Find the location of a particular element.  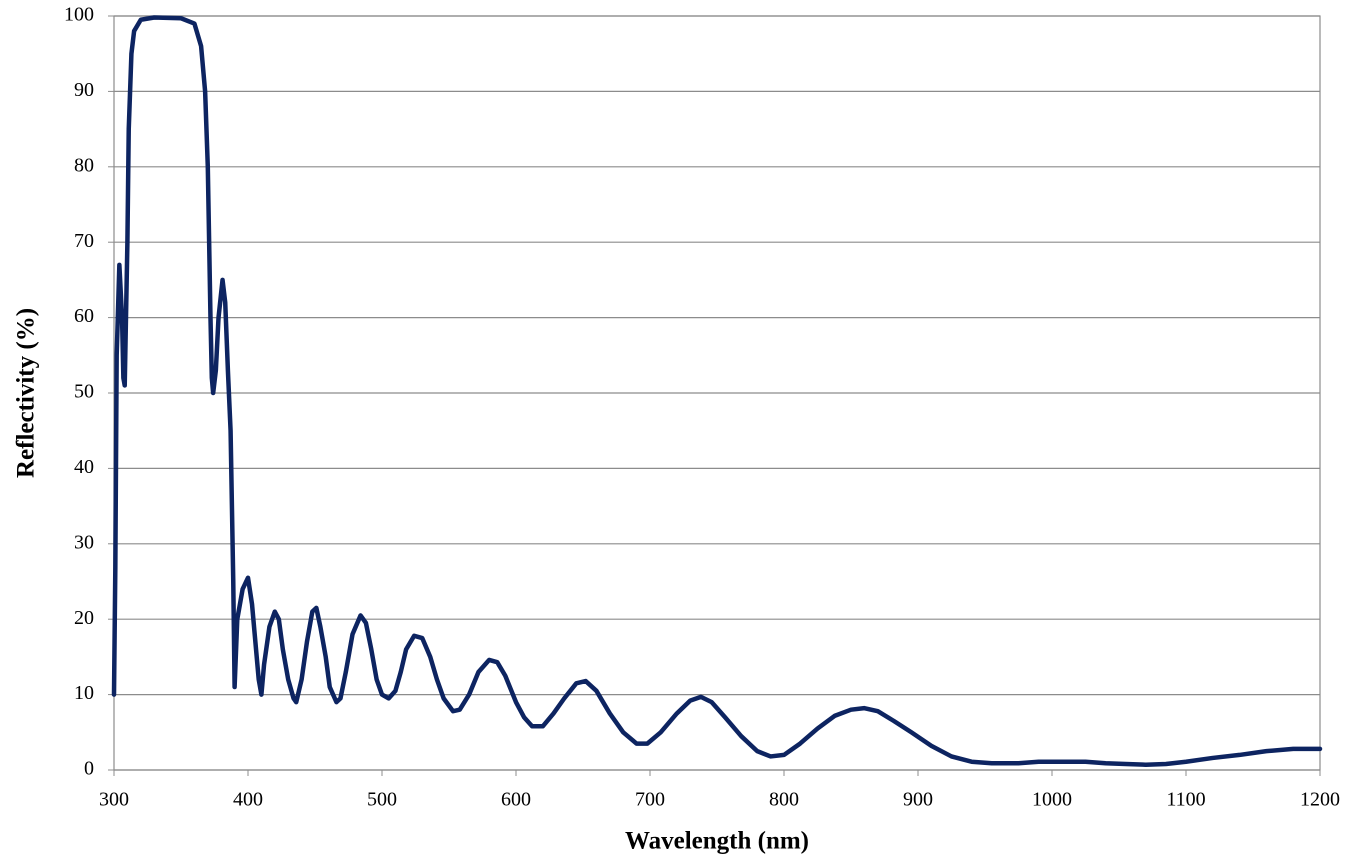

x-tick-label: 1100 is located at coordinates (1185, 800).